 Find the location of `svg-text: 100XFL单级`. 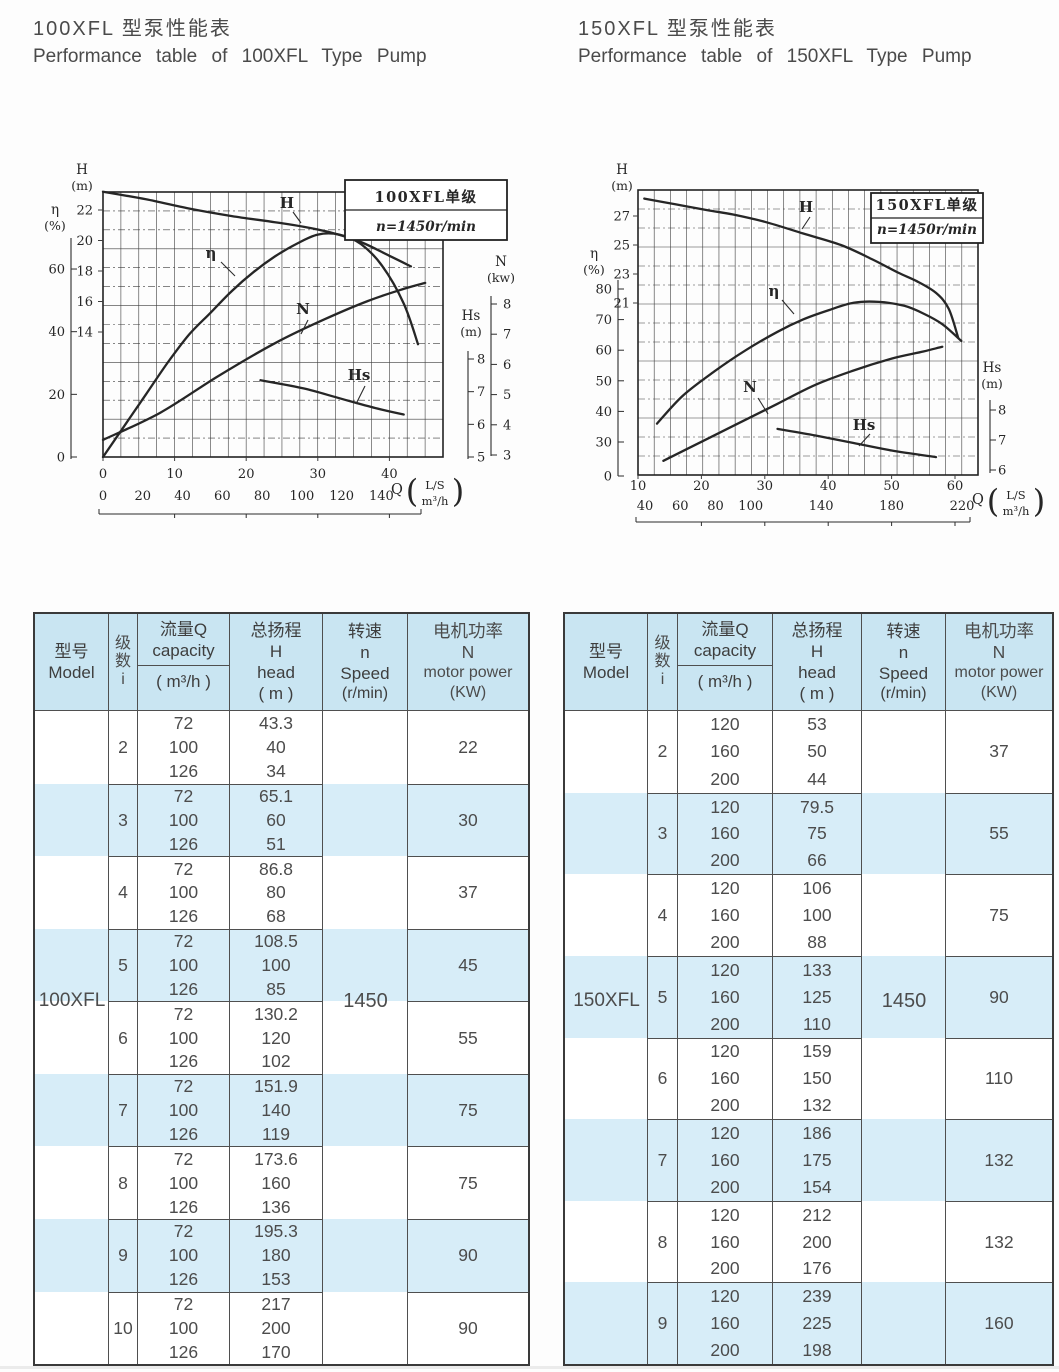

svg-text: 100XFL单级 is located at coordinates (425, 197).